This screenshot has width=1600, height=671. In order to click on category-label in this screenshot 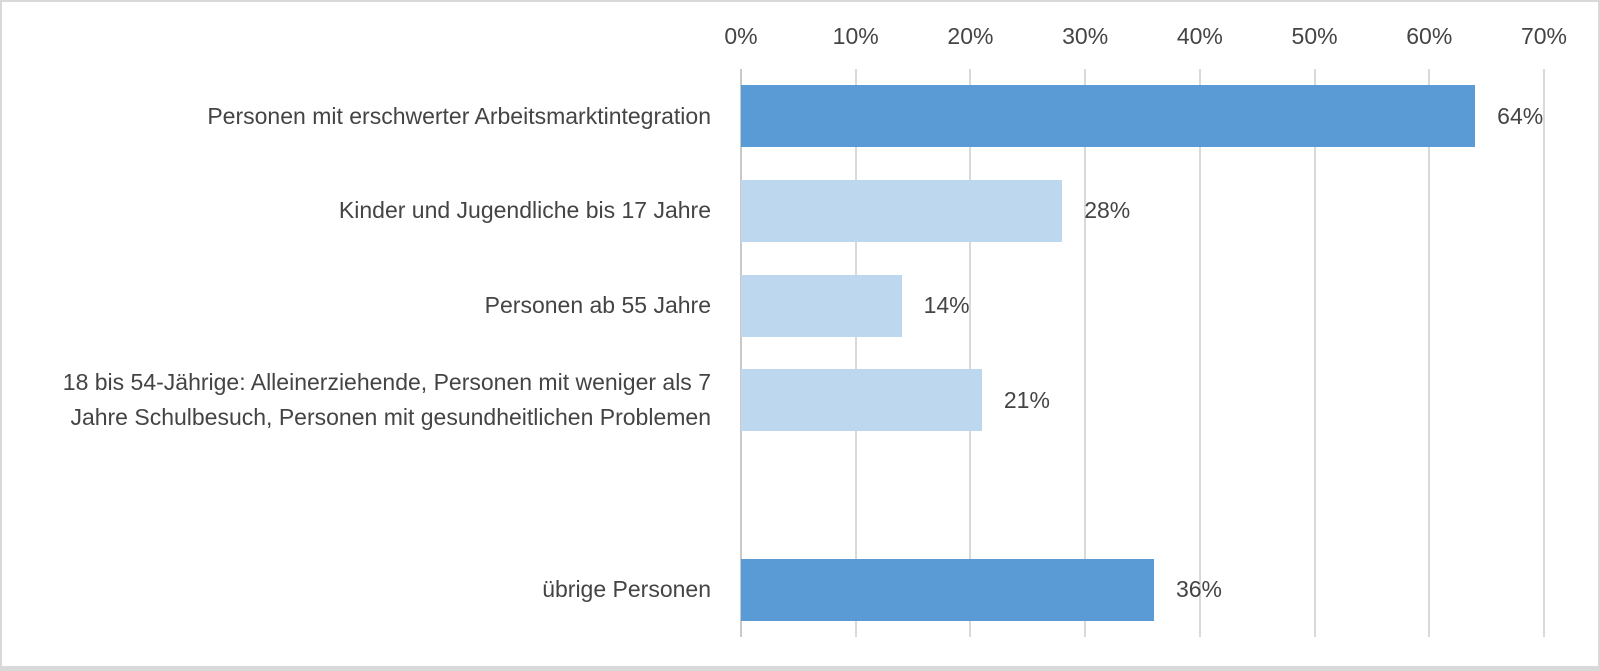, I will do `click(359, 495)`.